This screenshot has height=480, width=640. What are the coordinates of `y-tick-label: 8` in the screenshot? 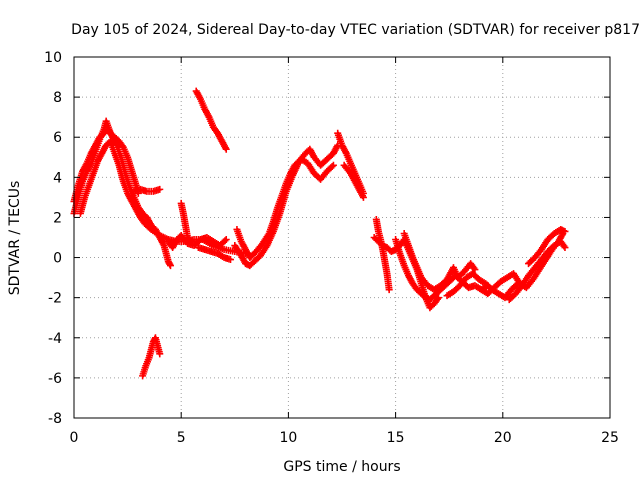 It's located at (57, 98).